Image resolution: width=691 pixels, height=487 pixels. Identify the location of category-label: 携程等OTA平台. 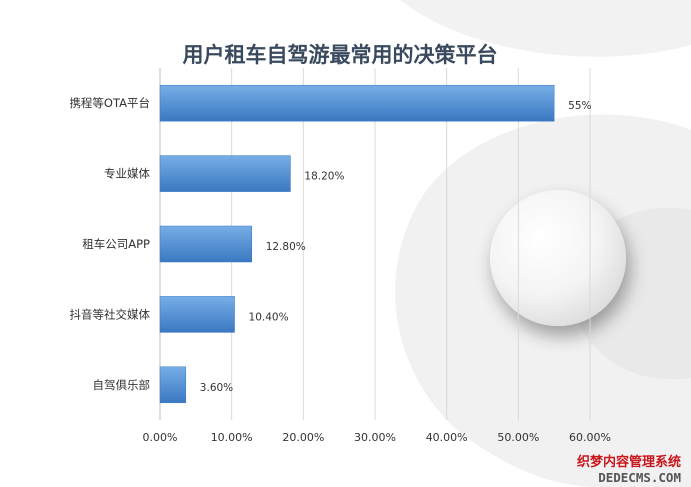
(109, 103).